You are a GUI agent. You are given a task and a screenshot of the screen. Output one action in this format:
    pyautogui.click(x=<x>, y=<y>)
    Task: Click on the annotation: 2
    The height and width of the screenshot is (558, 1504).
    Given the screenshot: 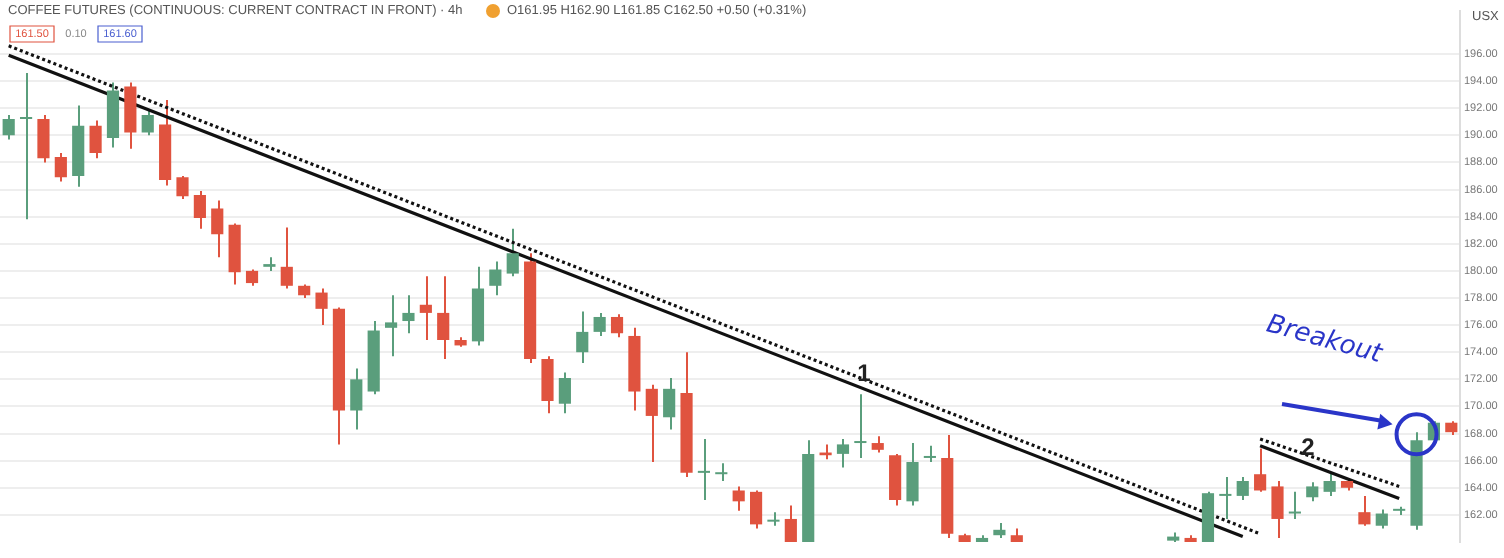 What is the action you would take?
    pyautogui.click(x=1308, y=446)
    